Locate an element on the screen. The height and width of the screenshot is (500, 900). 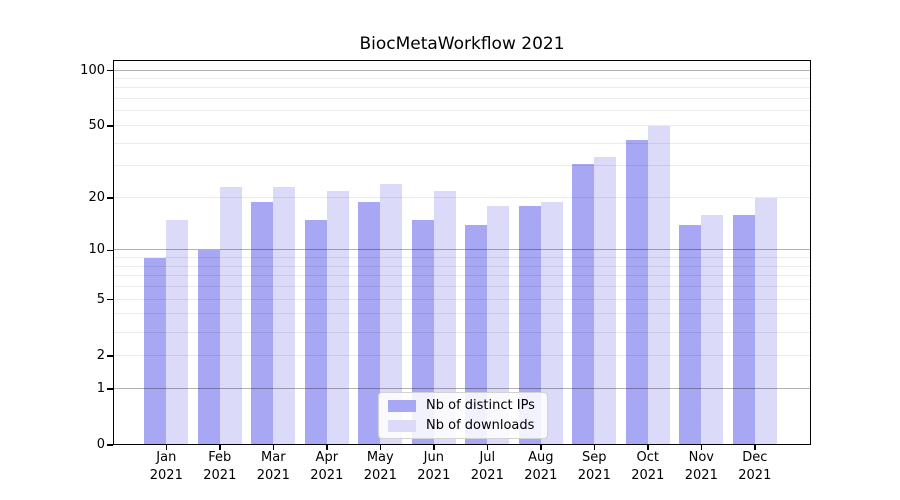
bar-distinct-ips-aug is located at coordinates (529, 325).